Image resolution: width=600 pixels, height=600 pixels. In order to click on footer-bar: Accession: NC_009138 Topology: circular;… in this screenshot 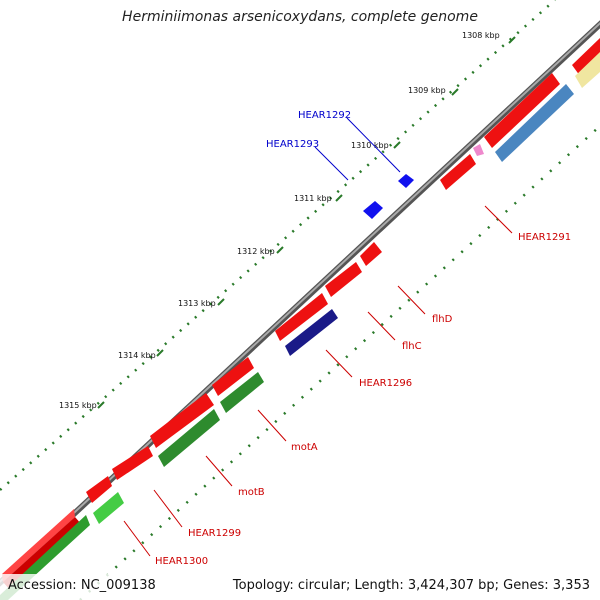, I will do `click(300, 587)`.